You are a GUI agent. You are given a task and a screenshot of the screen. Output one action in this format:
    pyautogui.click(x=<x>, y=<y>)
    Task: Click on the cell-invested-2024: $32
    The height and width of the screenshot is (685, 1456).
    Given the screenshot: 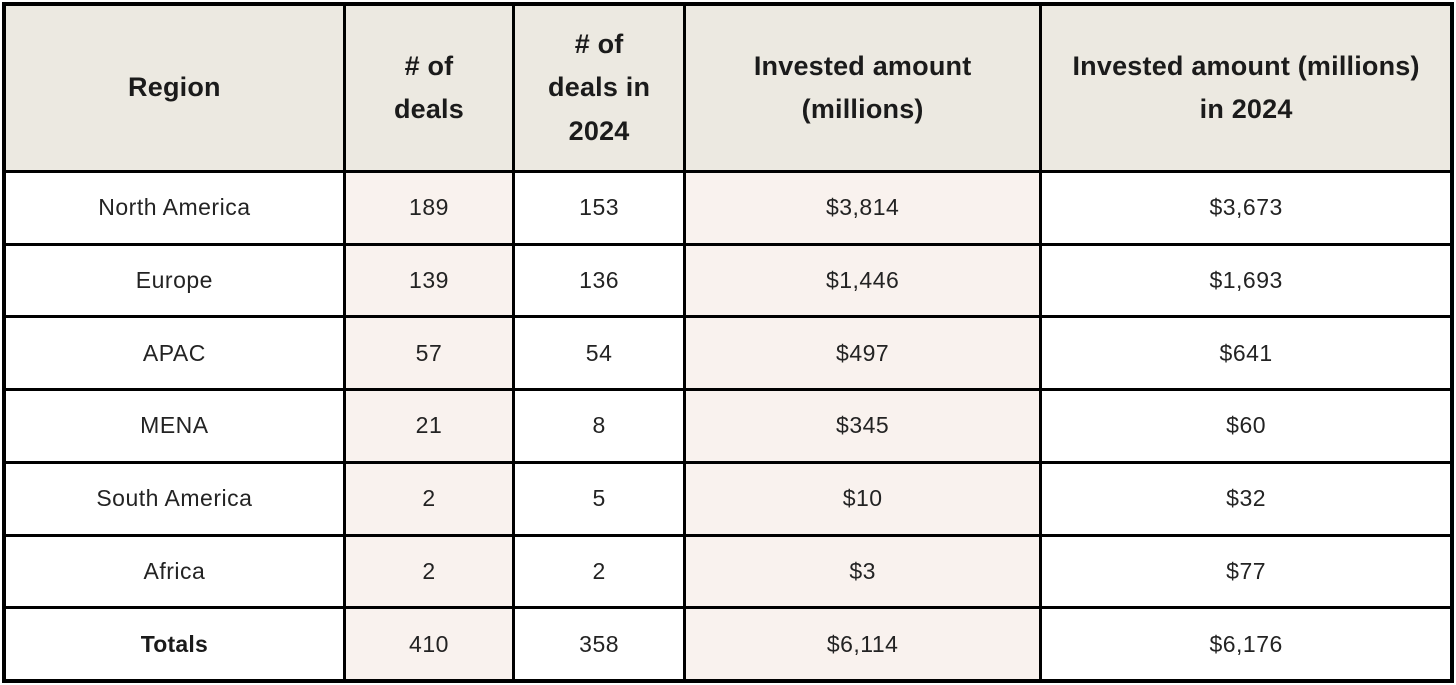 What is the action you would take?
    pyautogui.click(x=1246, y=498)
    